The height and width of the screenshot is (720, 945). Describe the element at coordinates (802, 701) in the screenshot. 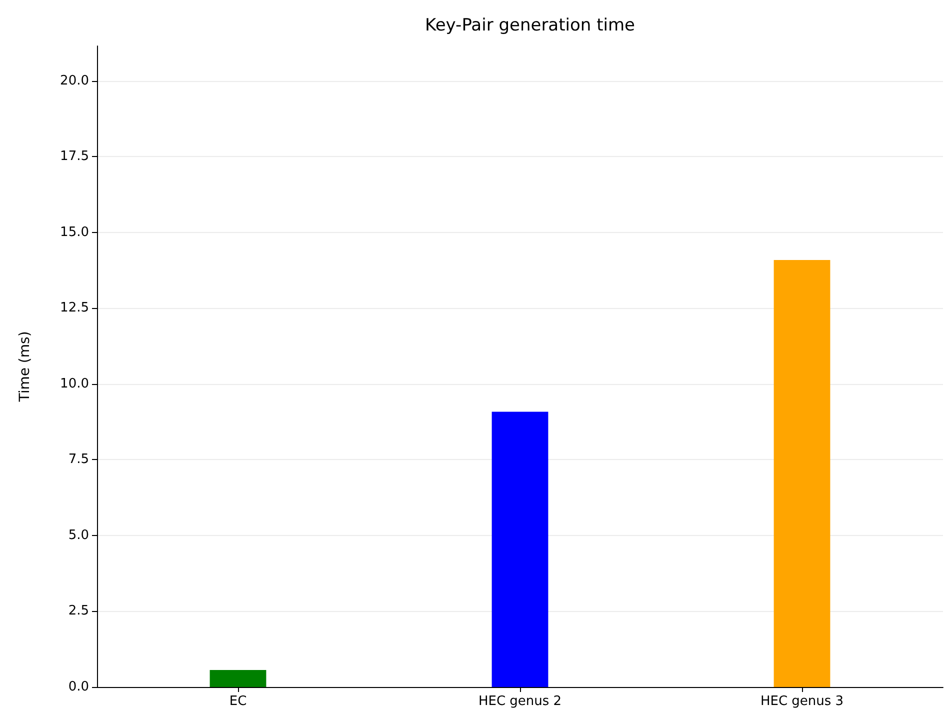

I see `x-tick-label: HEC genus 3` at that location.